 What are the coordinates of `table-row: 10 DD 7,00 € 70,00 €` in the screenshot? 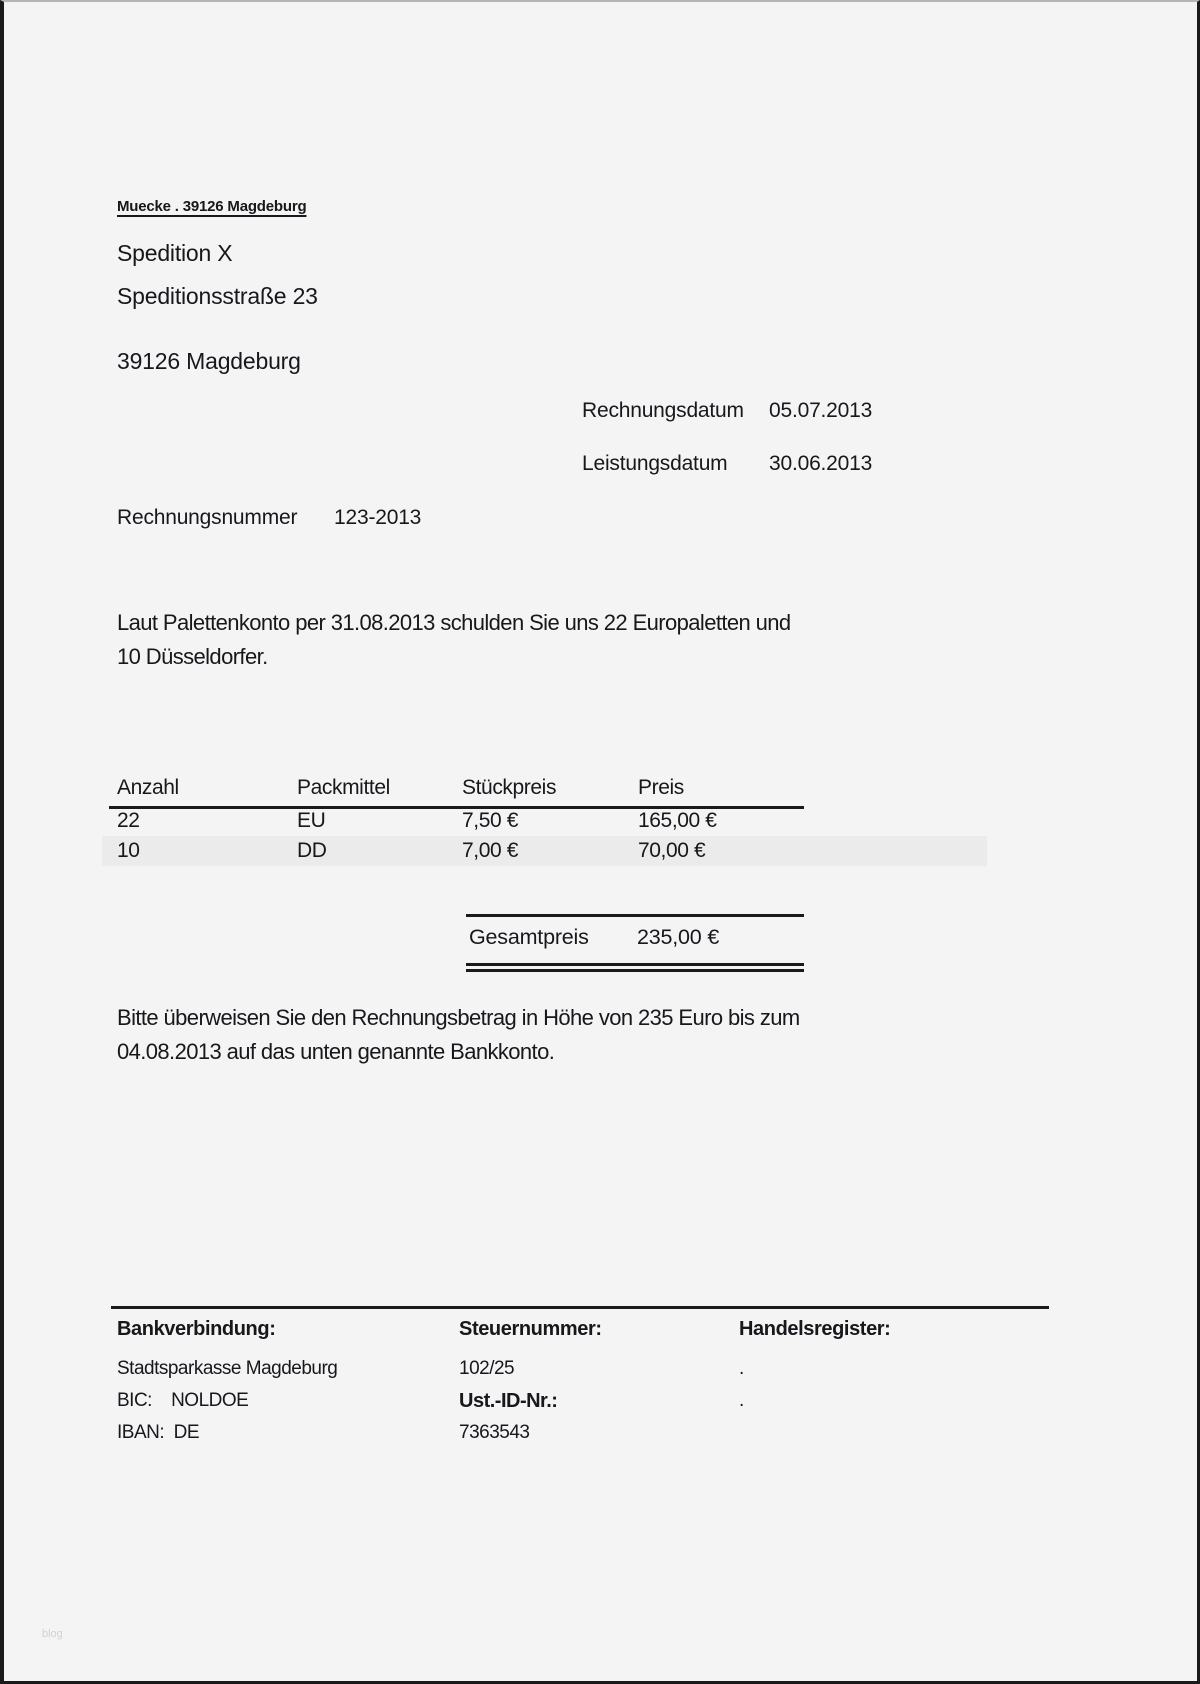 It's located at (544, 851).